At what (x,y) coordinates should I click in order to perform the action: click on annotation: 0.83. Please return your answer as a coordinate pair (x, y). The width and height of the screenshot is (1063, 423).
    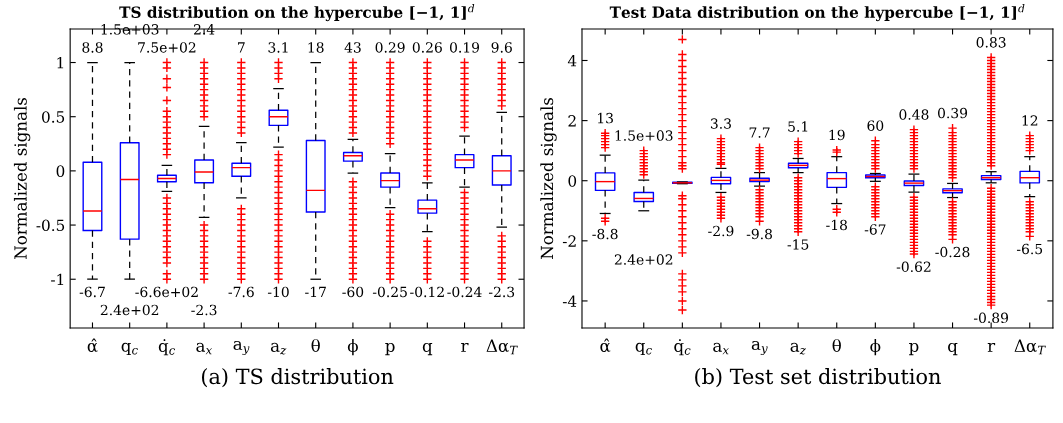
    Looking at the image, I should click on (991, 42).